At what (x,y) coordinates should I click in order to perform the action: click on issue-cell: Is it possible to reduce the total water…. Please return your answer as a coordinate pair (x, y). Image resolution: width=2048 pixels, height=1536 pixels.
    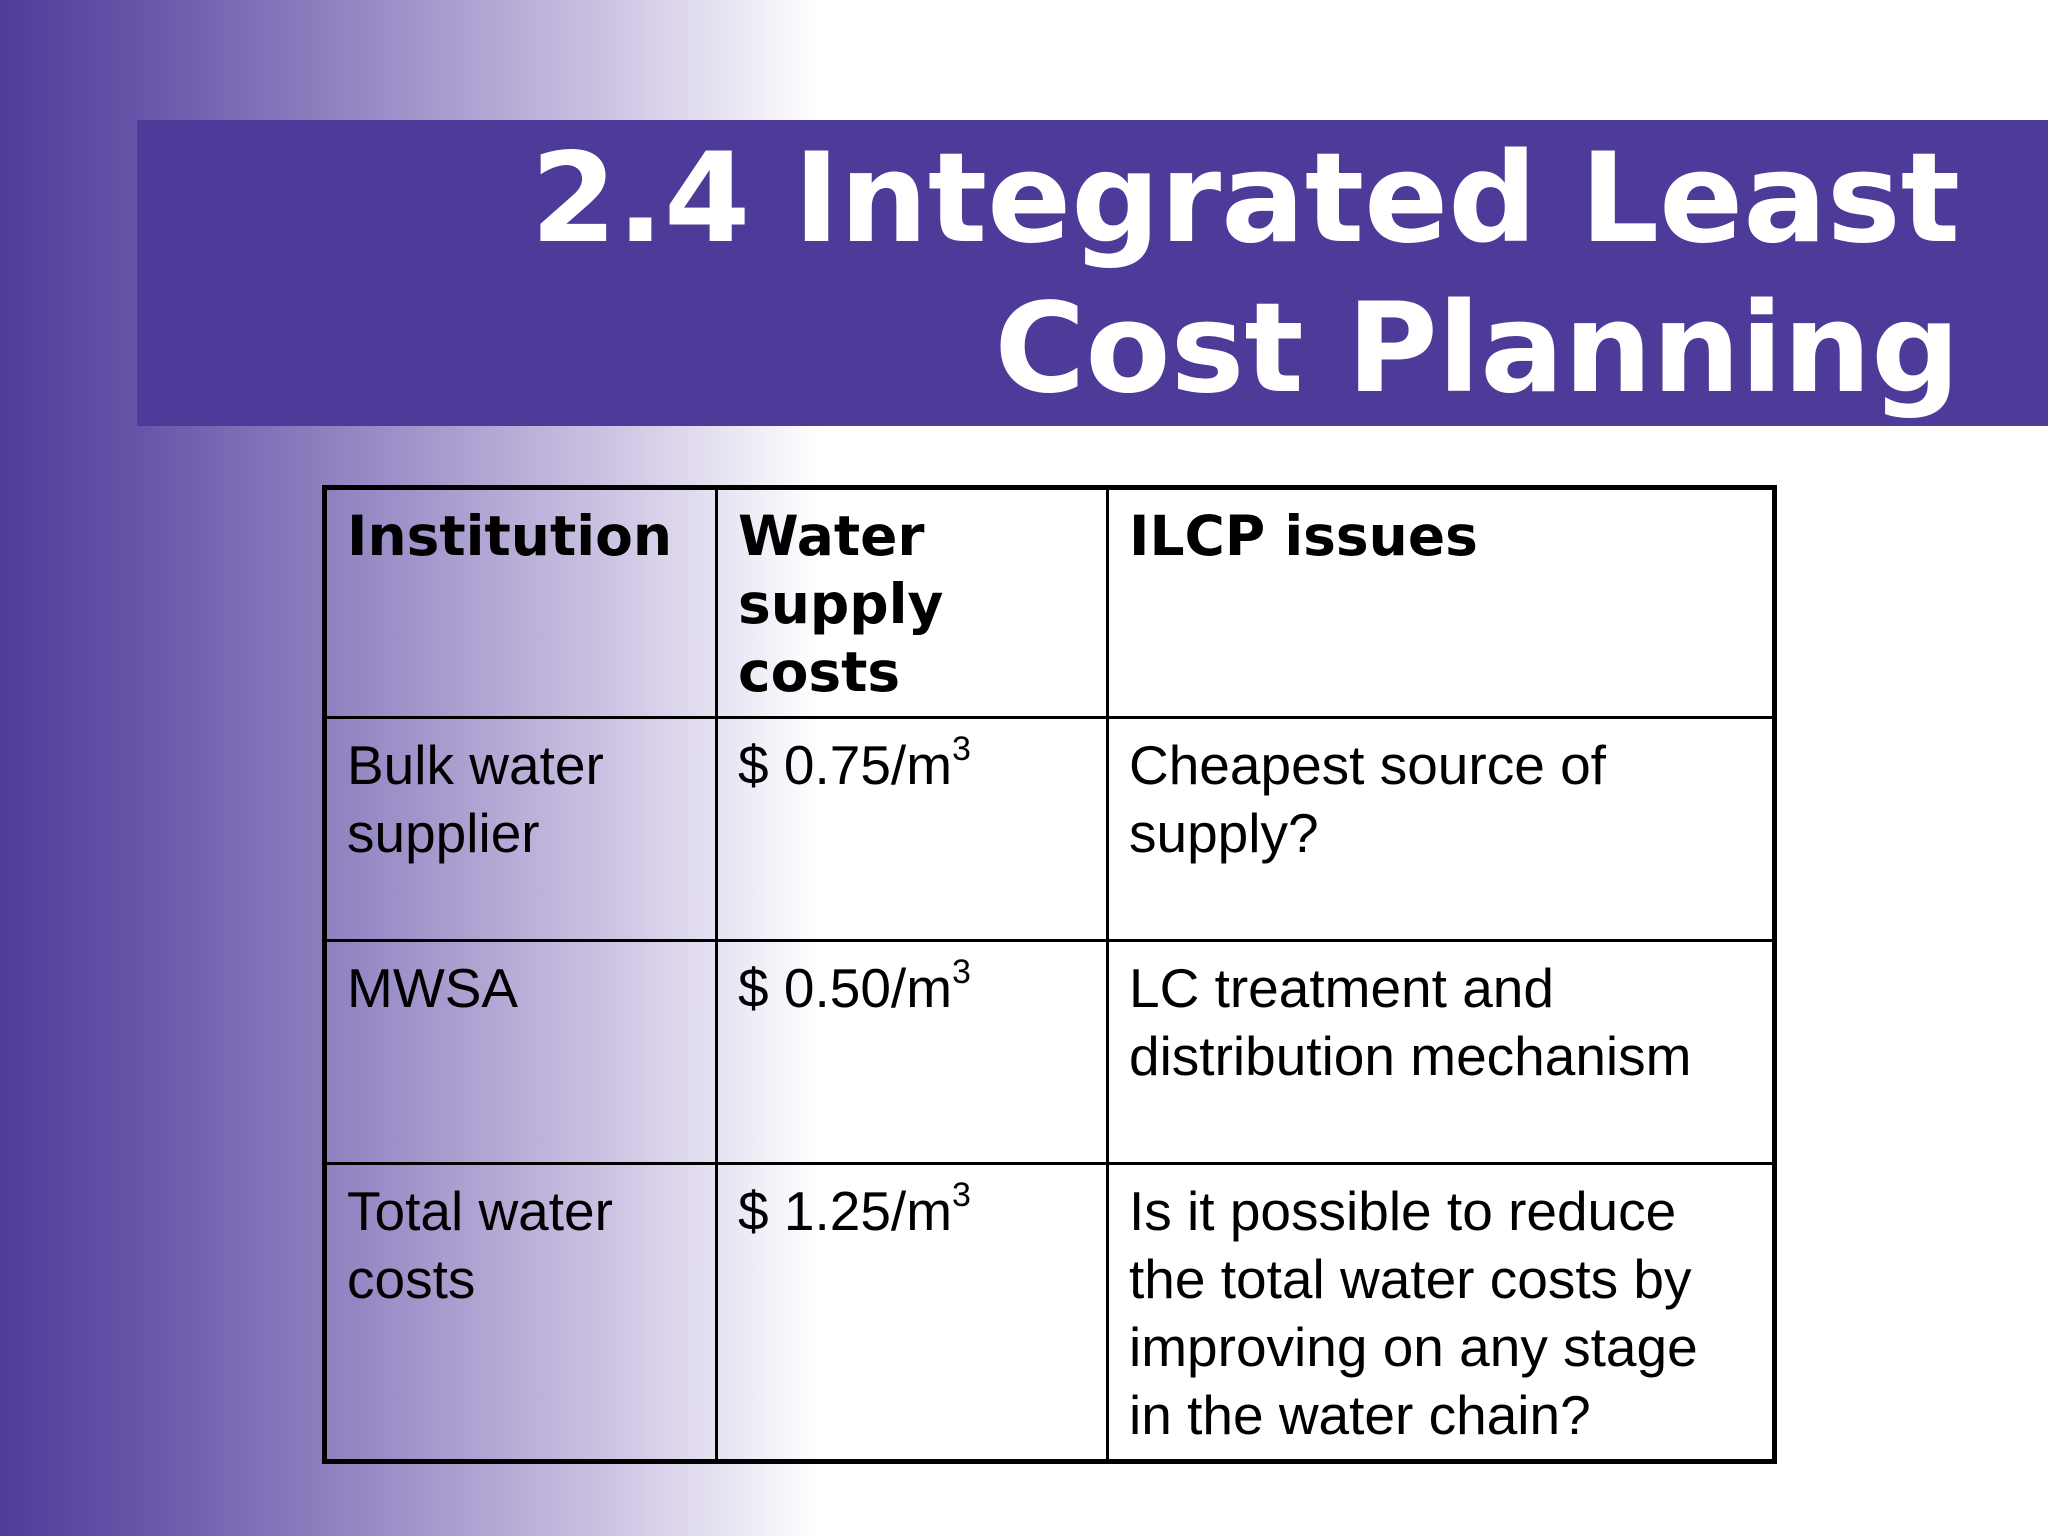
    Looking at the image, I should click on (1441, 1312).